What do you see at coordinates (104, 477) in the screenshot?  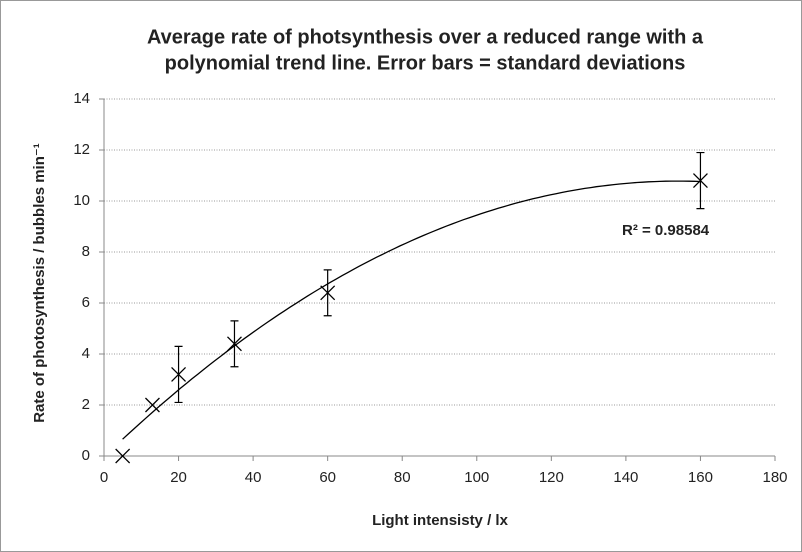 I see `x-tick-label: 0` at bounding box center [104, 477].